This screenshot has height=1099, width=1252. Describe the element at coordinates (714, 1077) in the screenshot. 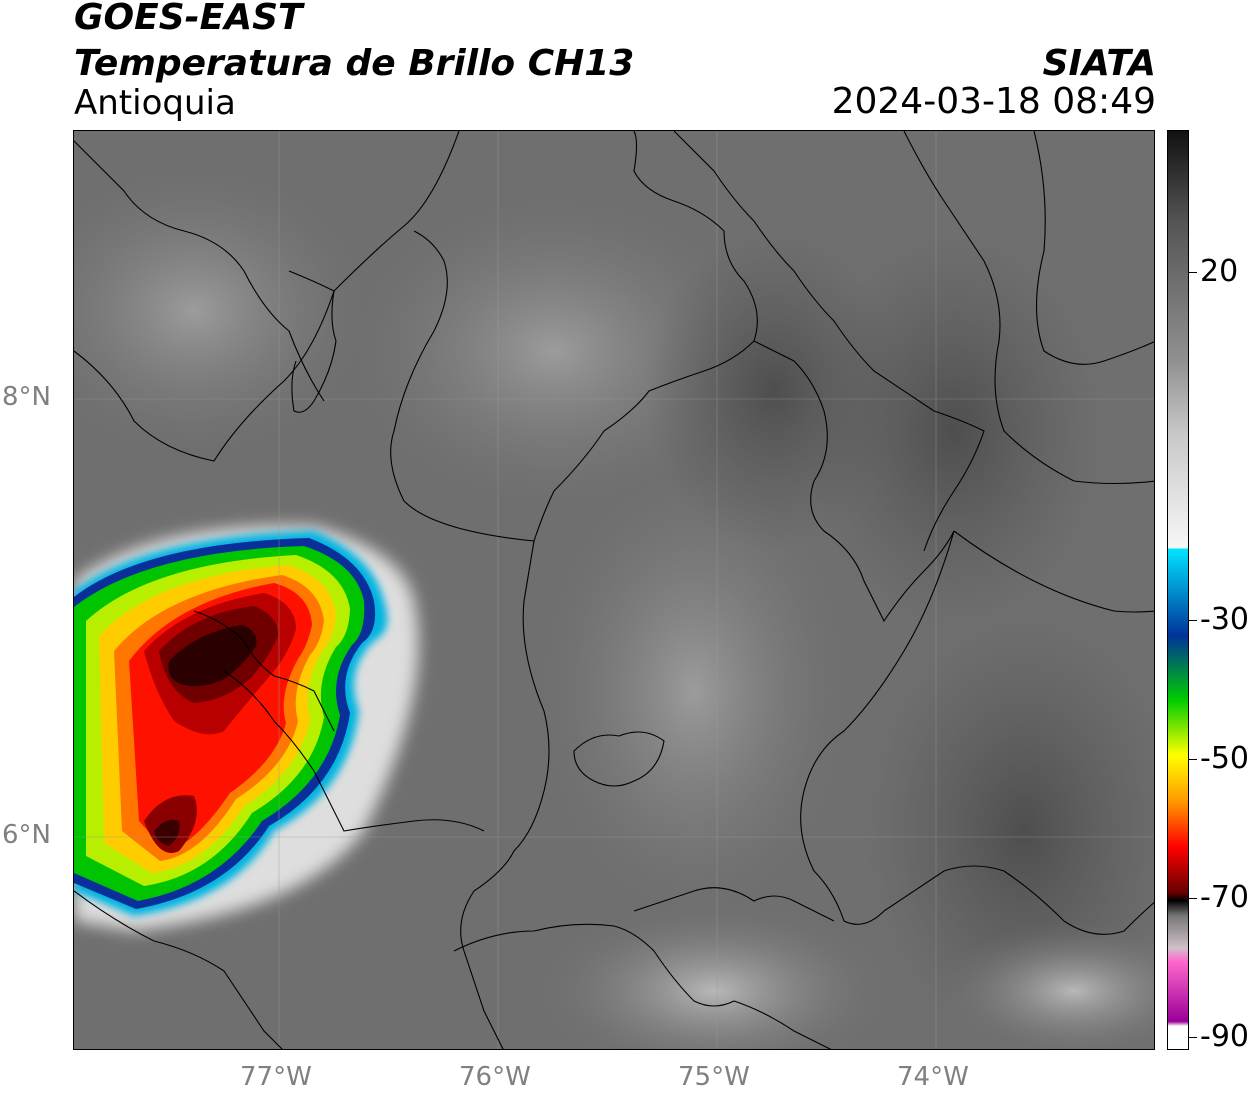

I see `lon-label-75w: 75°W` at that location.